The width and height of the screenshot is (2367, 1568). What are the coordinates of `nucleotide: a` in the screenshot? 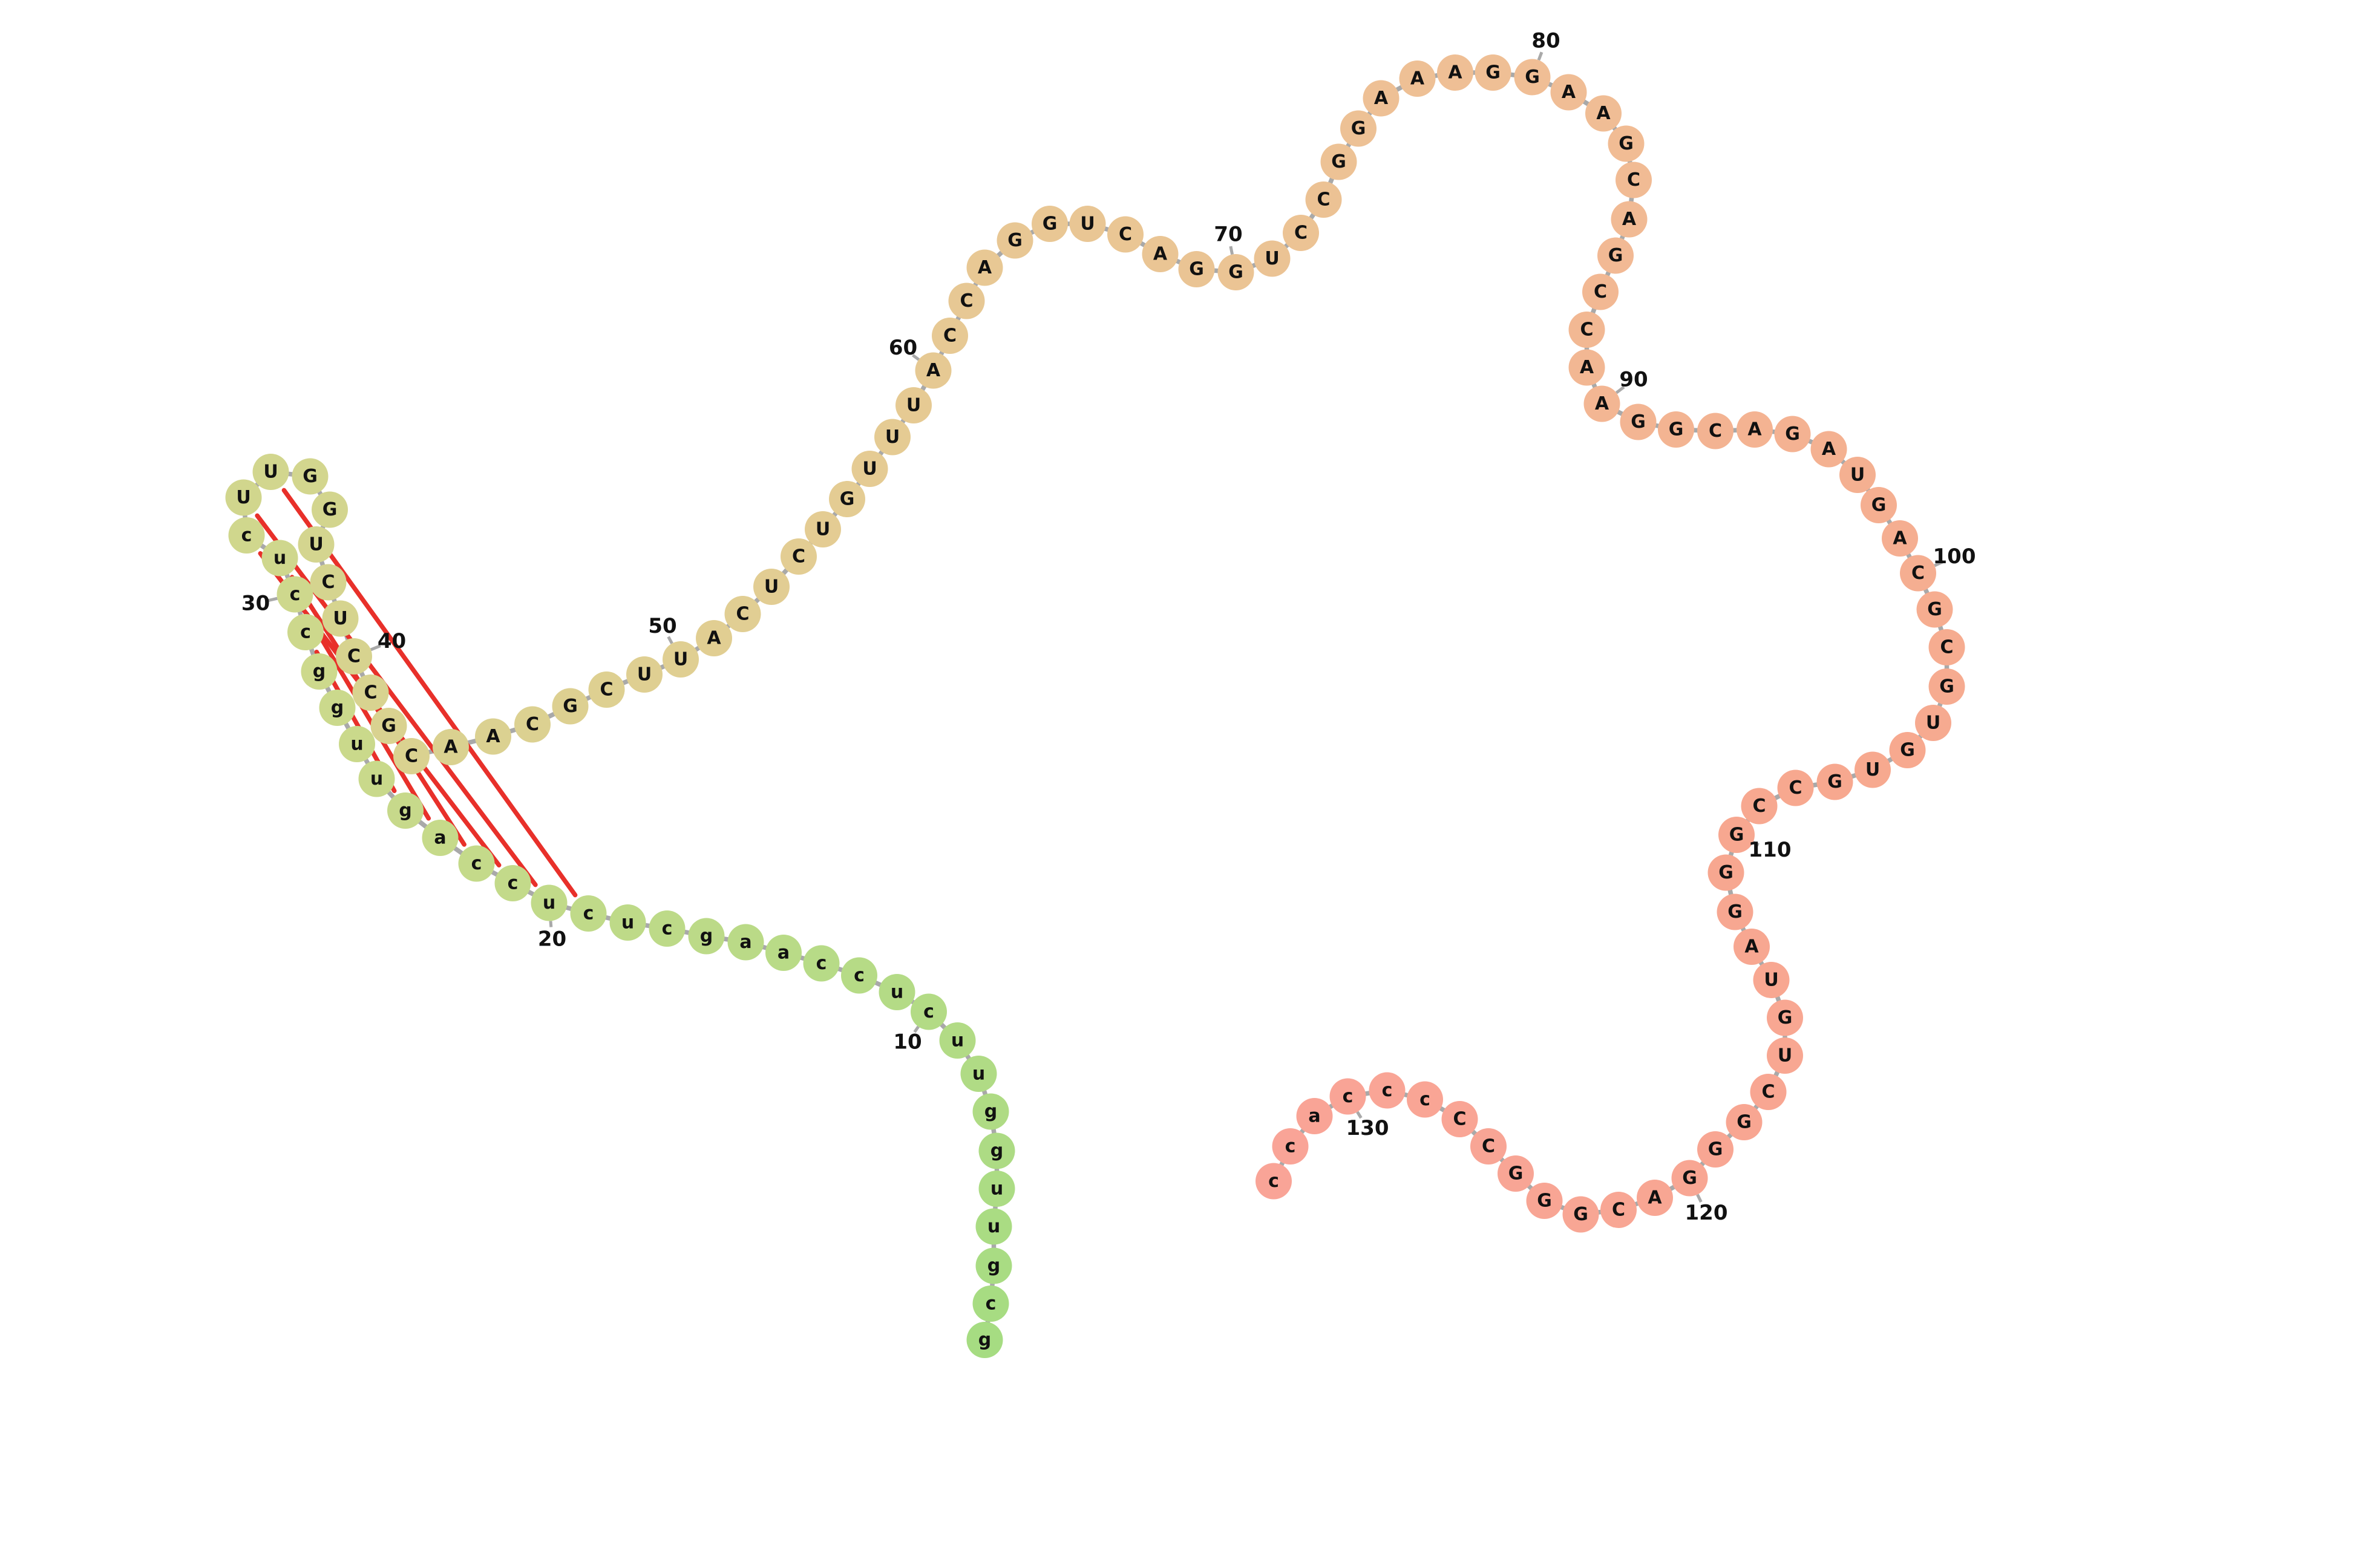 It's located at (745, 943).